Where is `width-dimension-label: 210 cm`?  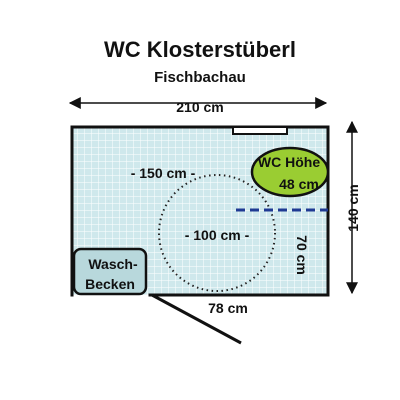
width-dimension-label: 210 cm is located at coordinates (199, 107).